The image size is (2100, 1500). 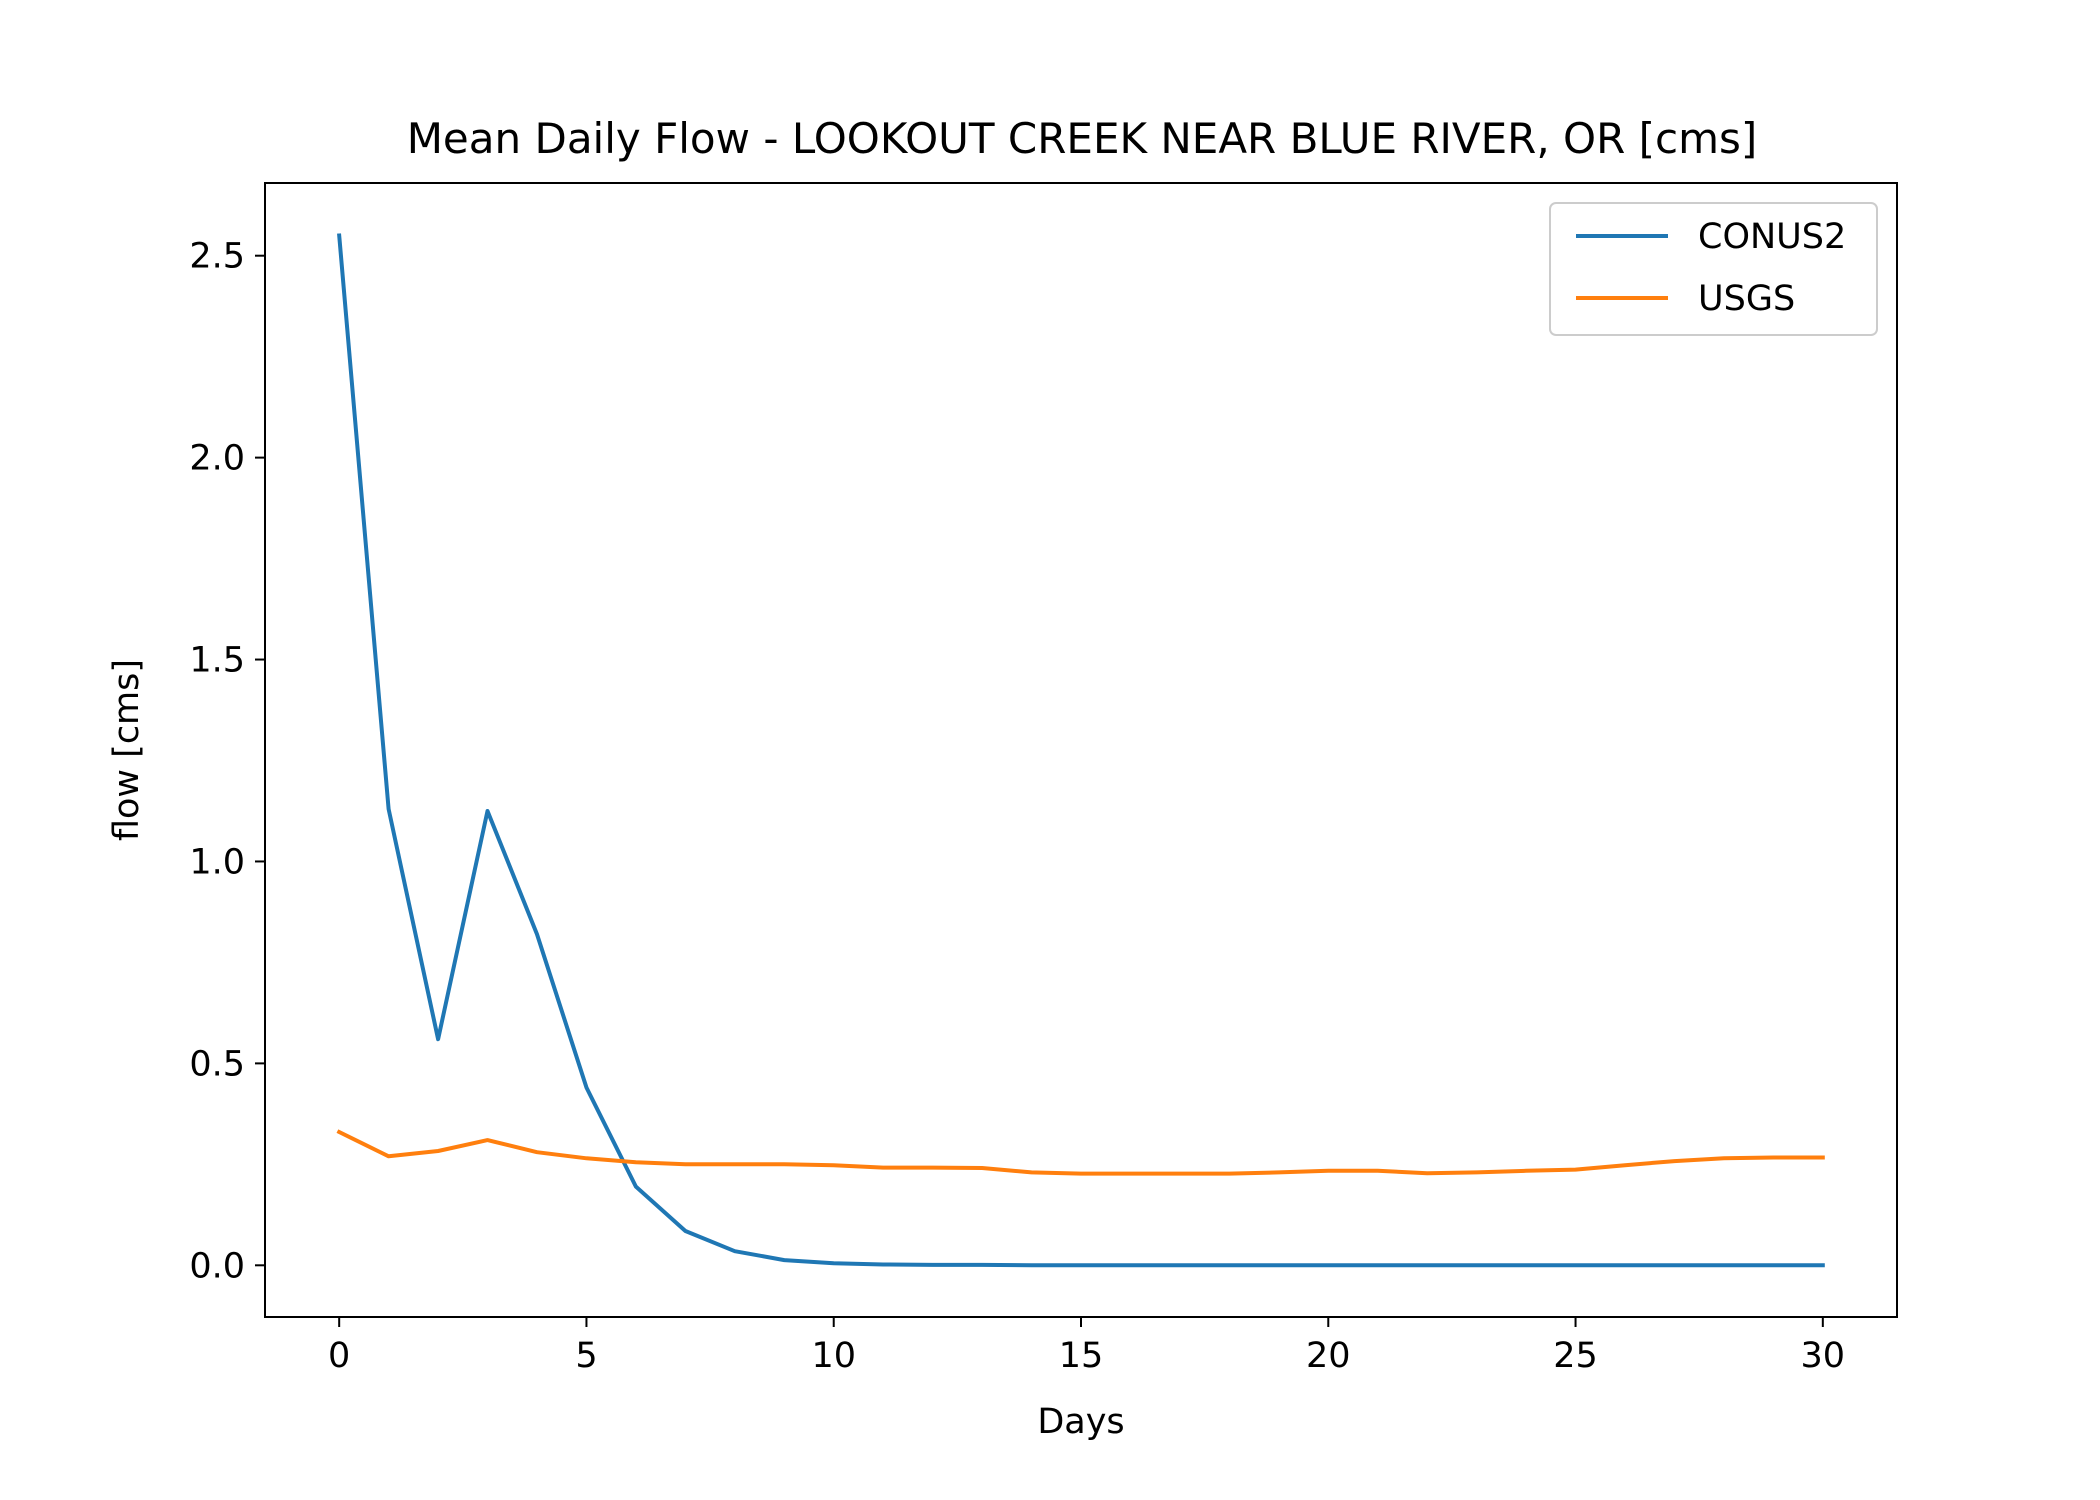 What do you see at coordinates (217, 257) in the screenshot?
I see `y-tick-label: 2.5` at bounding box center [217, 257].